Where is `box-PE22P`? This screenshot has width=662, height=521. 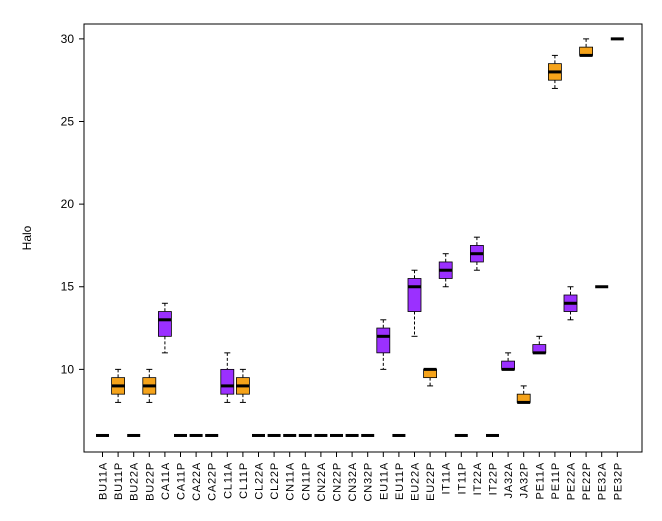 box-PE22P is located at coordinates (586, 47).